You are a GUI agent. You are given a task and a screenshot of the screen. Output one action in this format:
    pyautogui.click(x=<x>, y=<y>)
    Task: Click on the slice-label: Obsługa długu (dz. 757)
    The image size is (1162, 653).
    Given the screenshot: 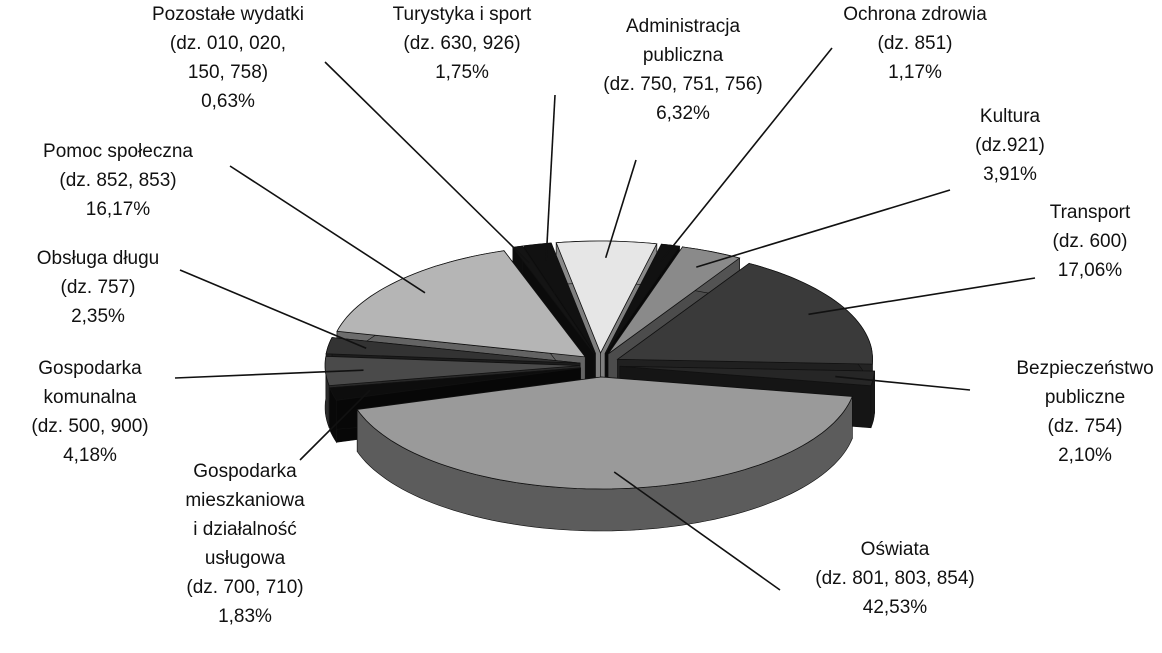 What is the action you would take?
    pyautogui.click(x=98, y=273)
    